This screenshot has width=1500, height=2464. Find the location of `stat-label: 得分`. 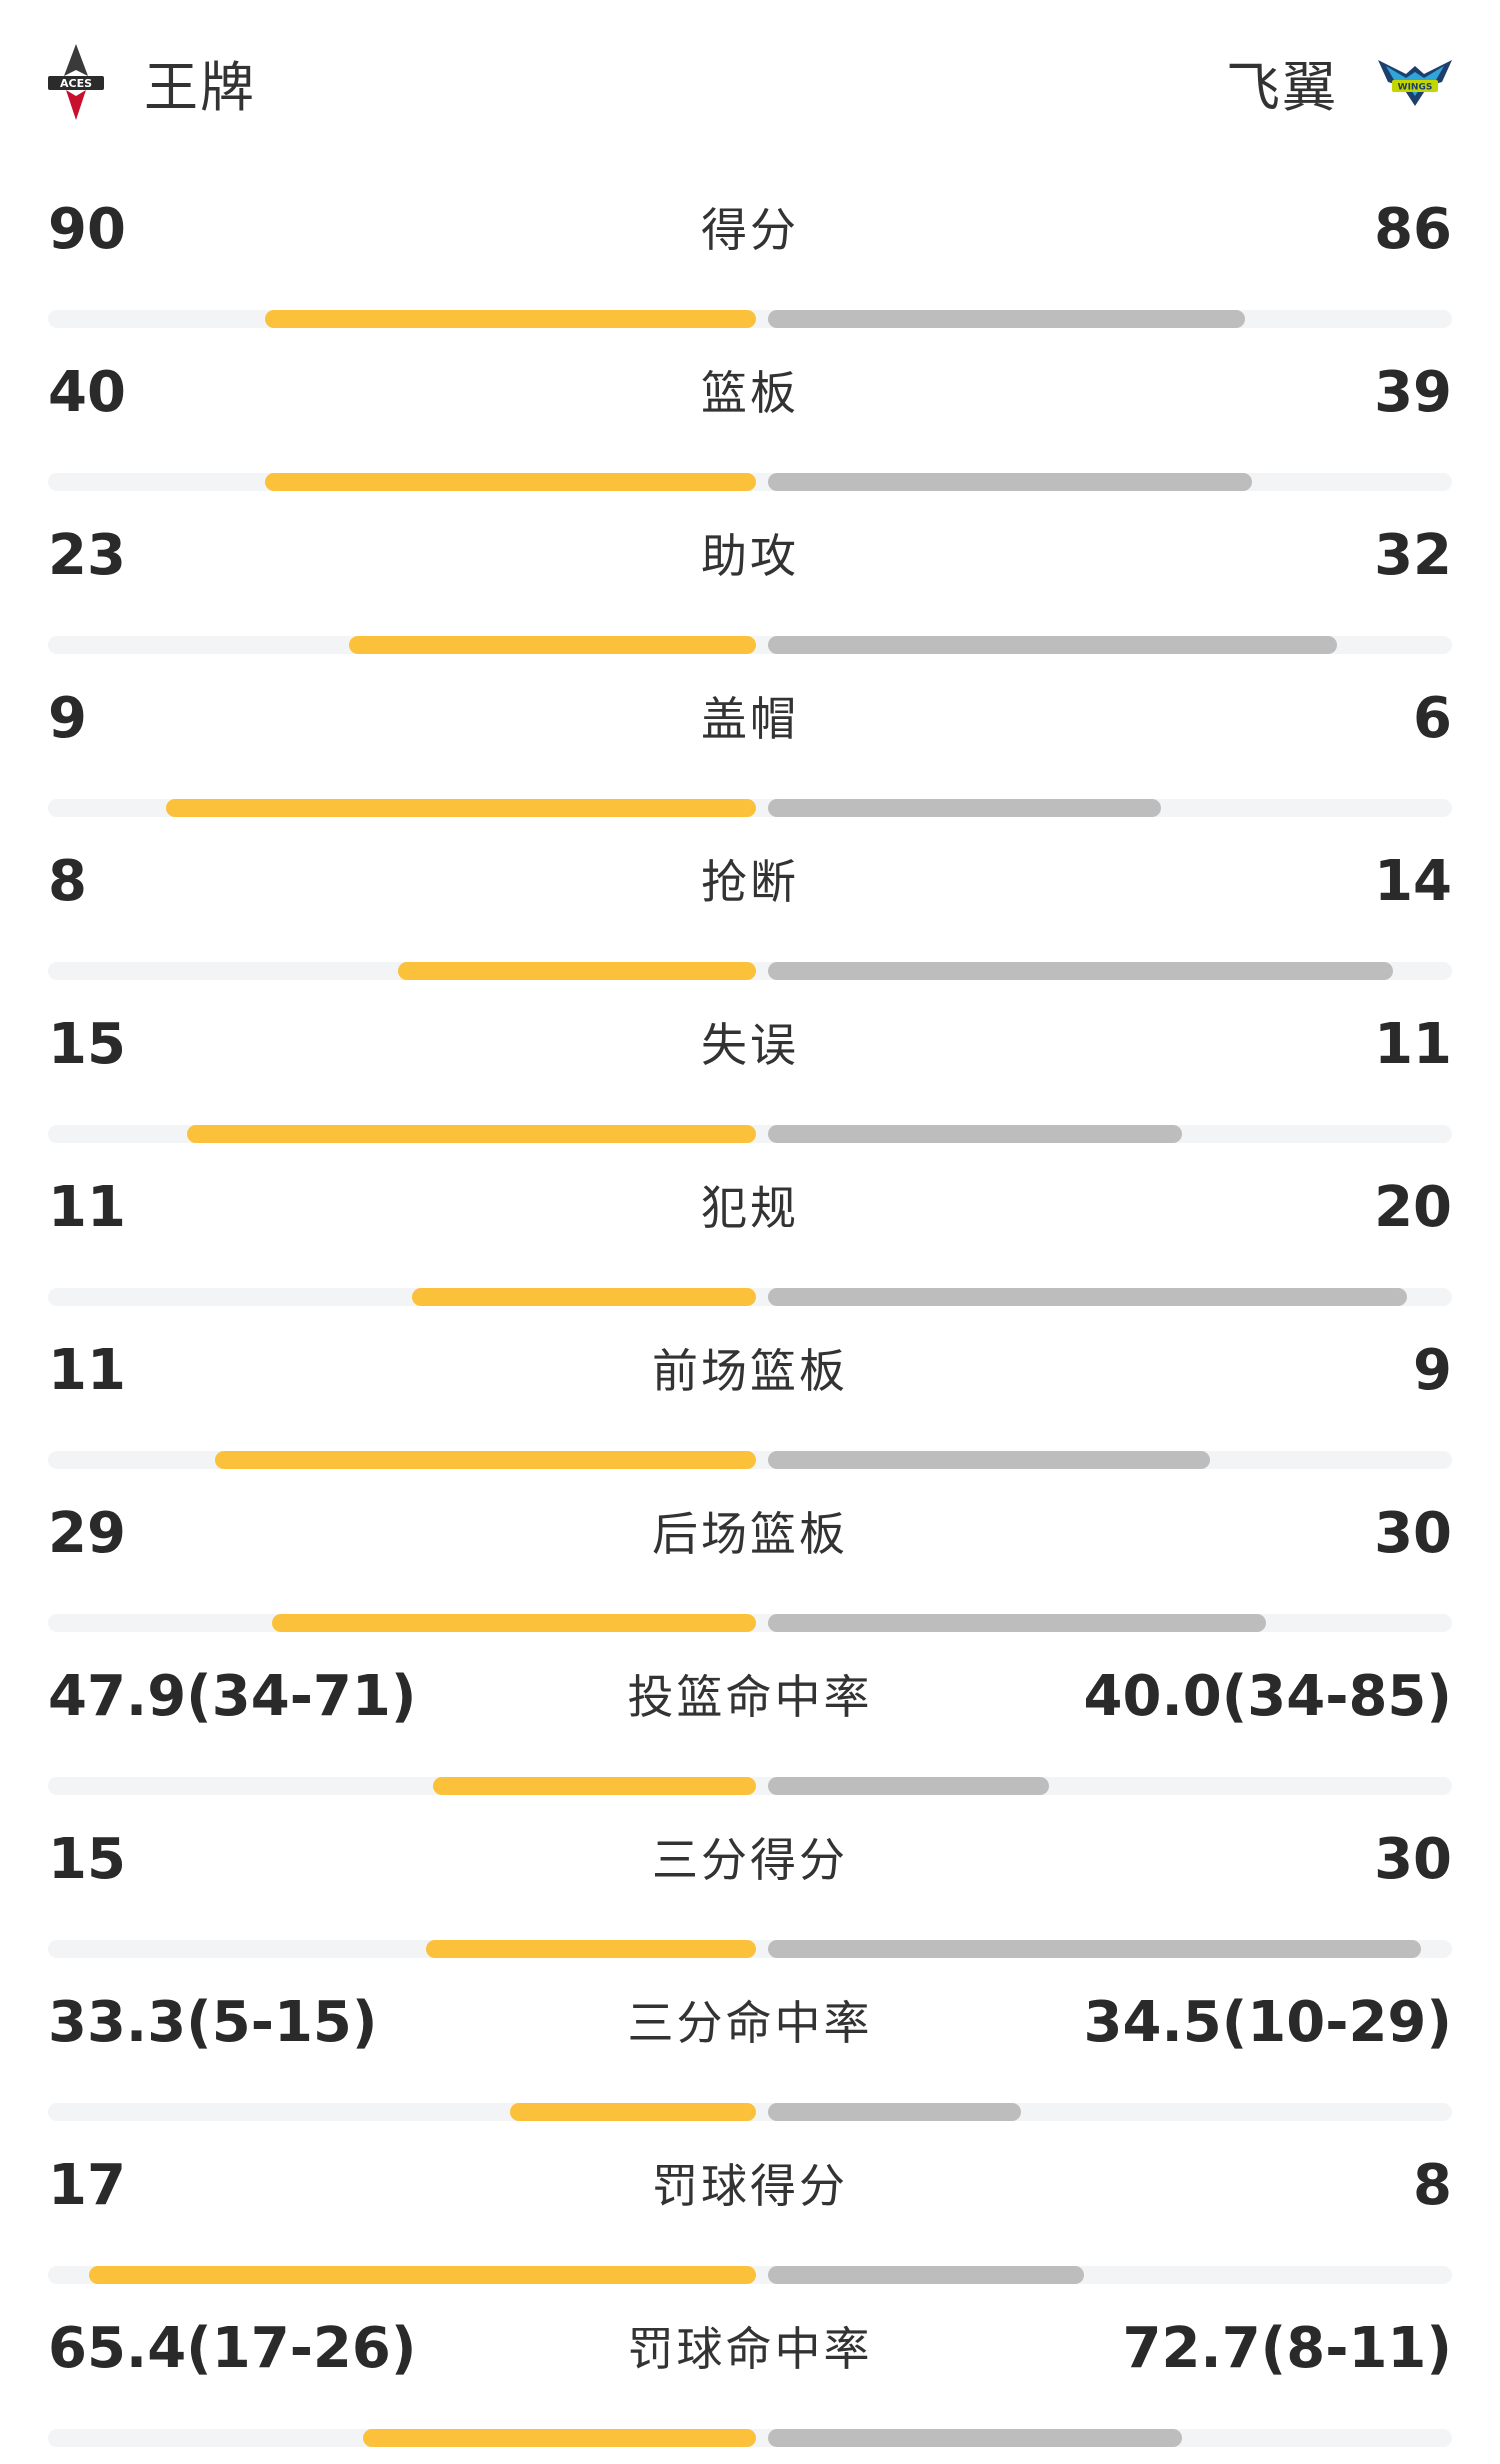

stat-label: 得分 is located at coordinates (750, 230).